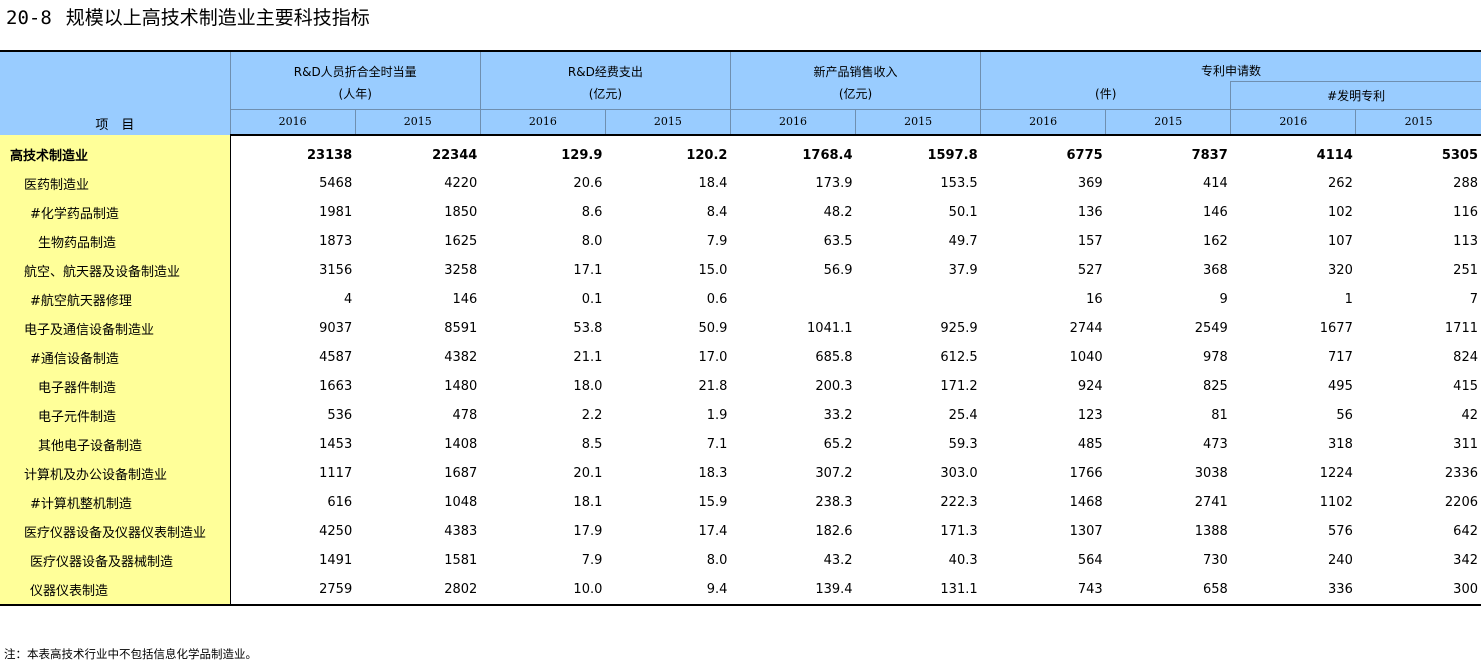 The image size is (1481, 671). What do you see at coordinates (336, 328) in the screenshot?
I see `table-cell: 9037` at bounding box center [336, 328].